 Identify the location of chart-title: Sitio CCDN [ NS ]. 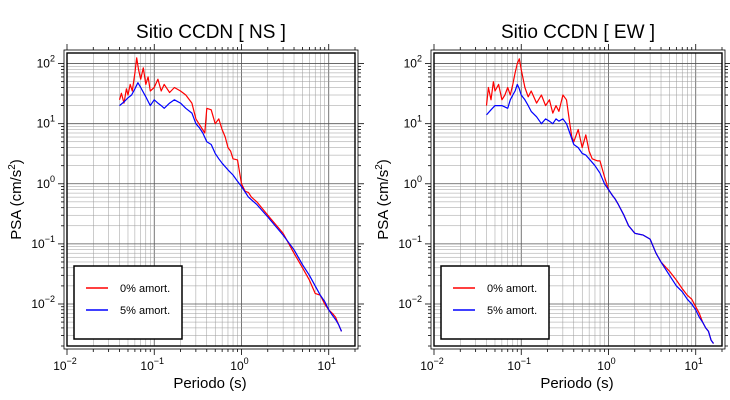
(211, 32).